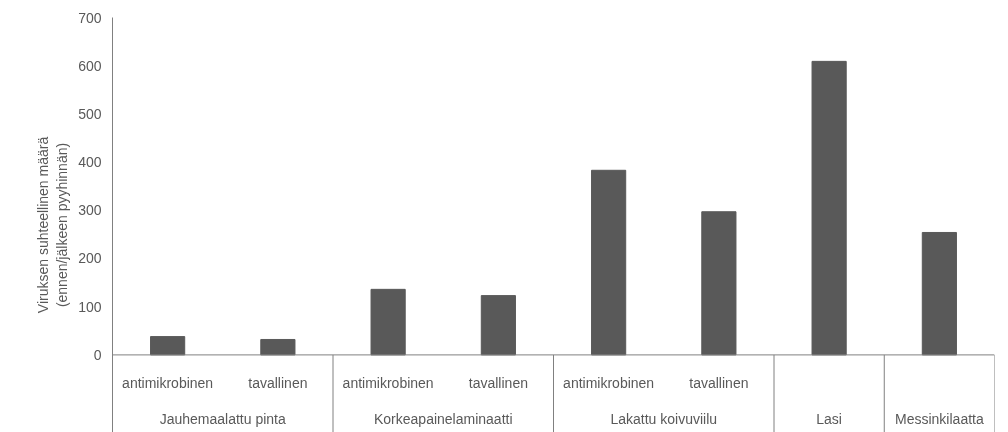 This screenshot has width=1008, height=432. What do you see at coordinates (90, 210) in the screenshot?
I see `y-tick-label: 300` at bounding box center [90, 210].